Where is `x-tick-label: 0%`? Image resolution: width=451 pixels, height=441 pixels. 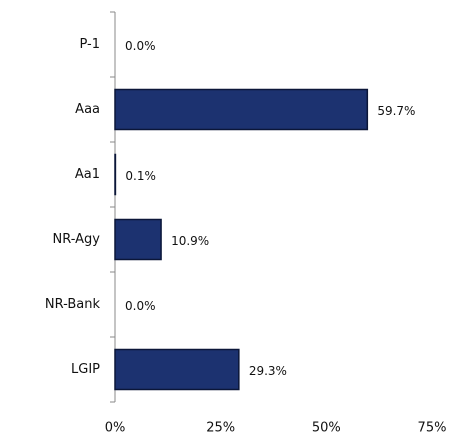 x-tick-label: 0% is located at coordinates (115, 428).